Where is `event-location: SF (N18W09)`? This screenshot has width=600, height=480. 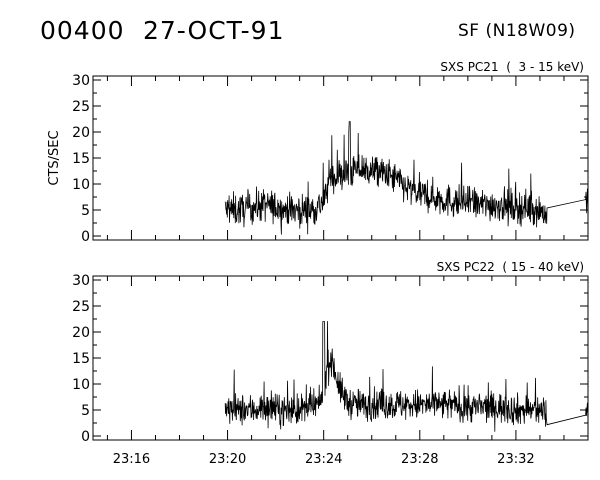 event-location: SF (N18W09) is located at coordinates (517, 31).